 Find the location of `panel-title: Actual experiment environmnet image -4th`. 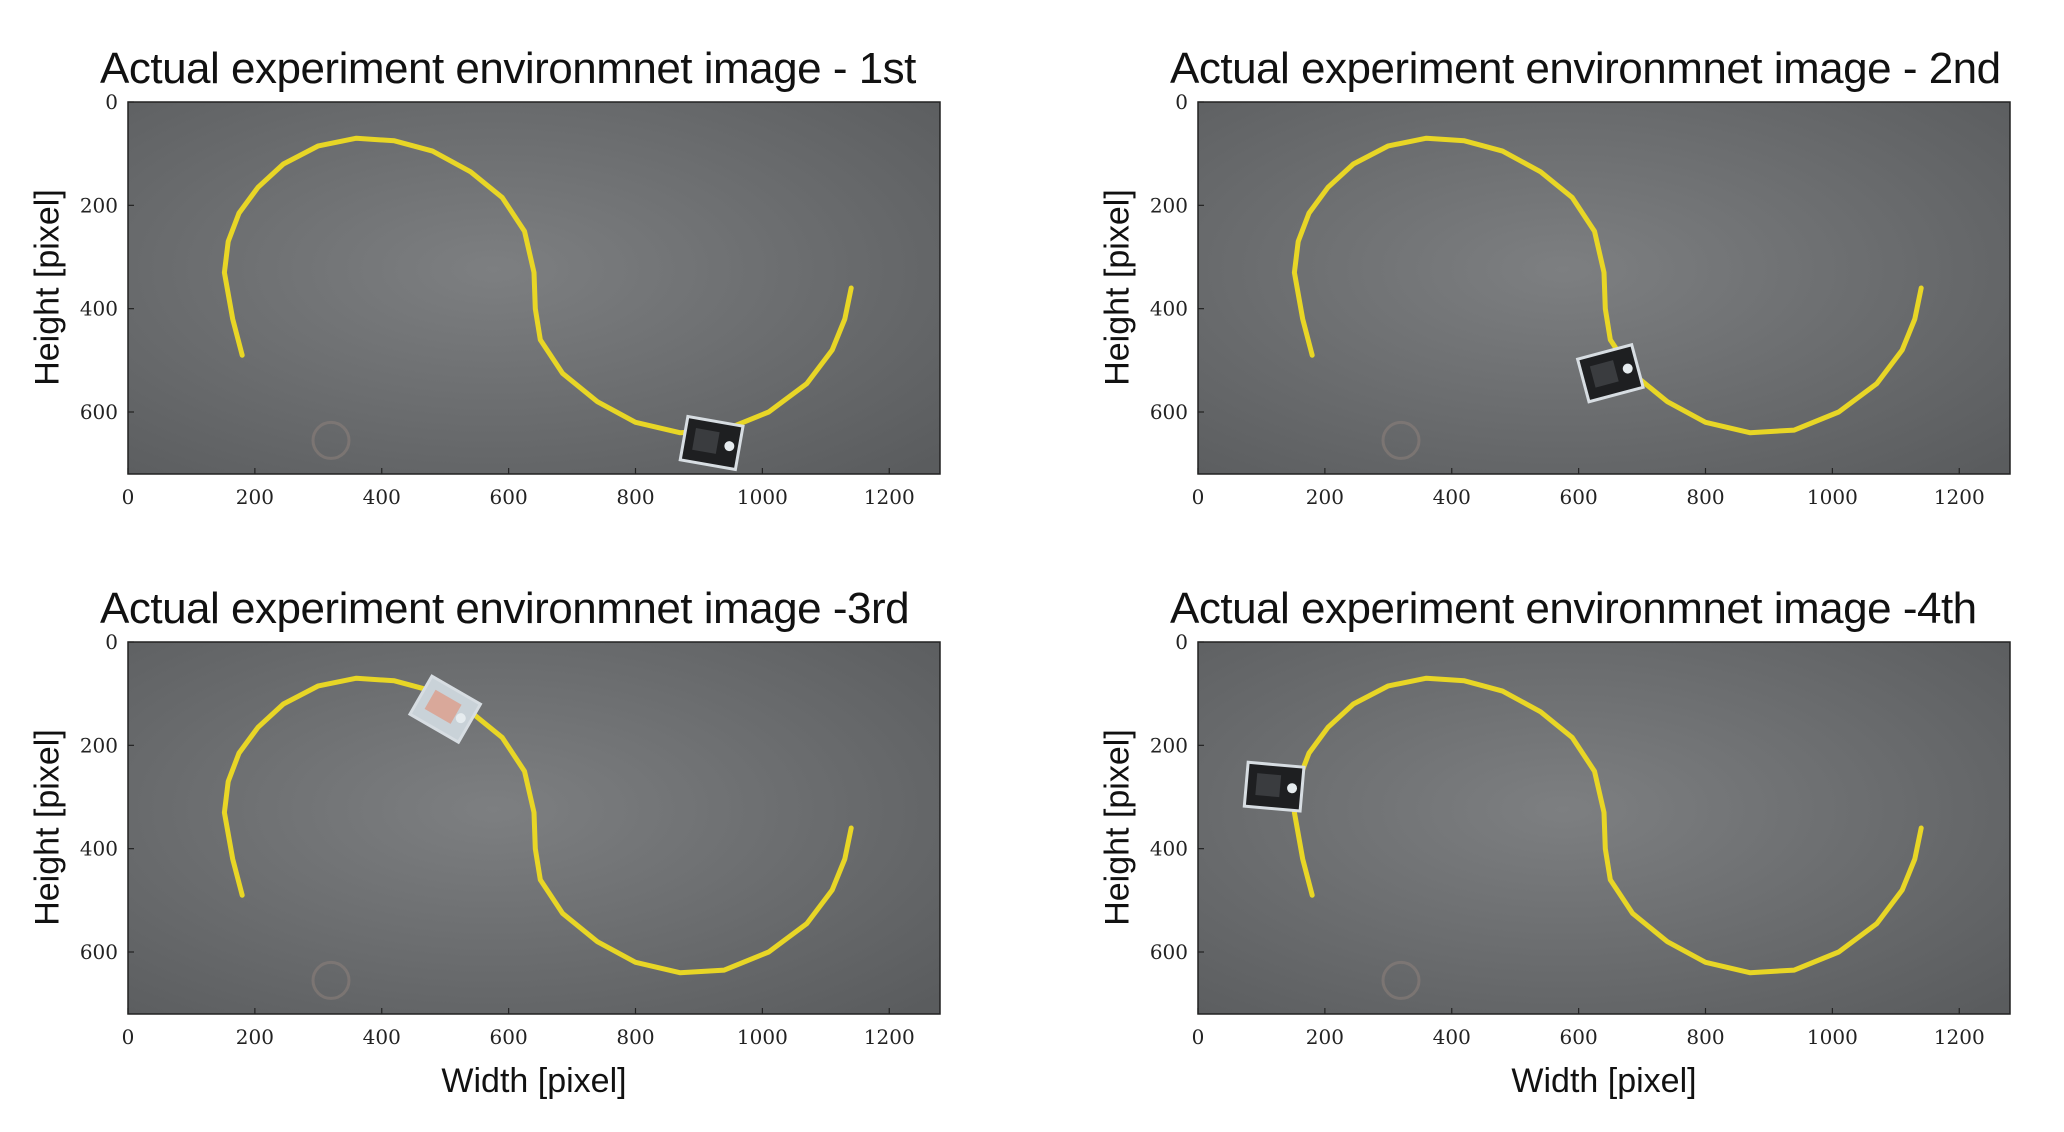

panel-title: Actual experiment environmnet image -4th is located at coordinates (1573, 608).